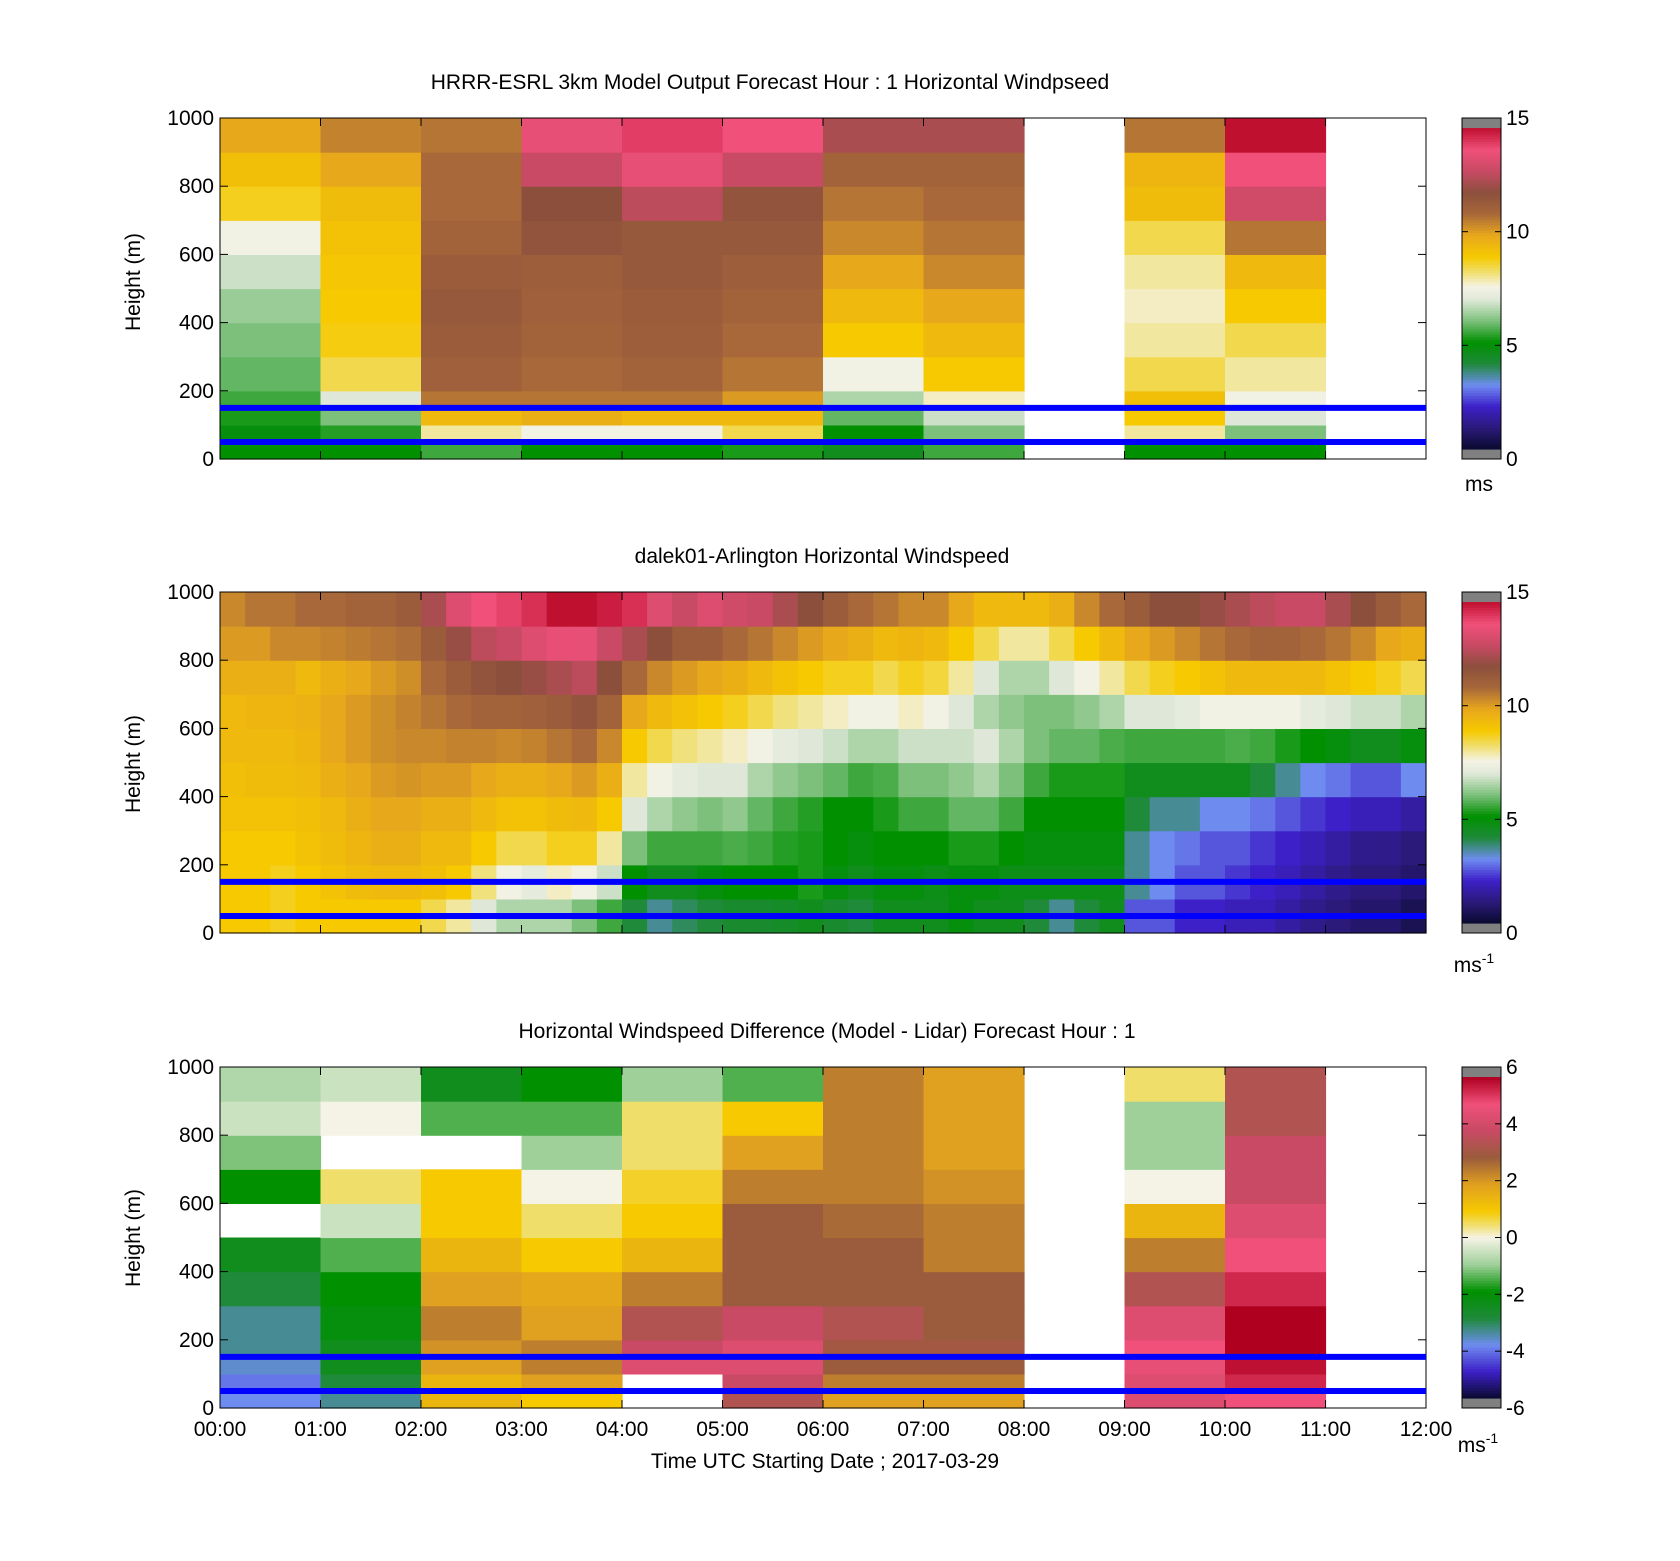 The width and height of the screenshot is (1680, 1561). What do you see at coordinates (1481, 928) in the screenshot?
I see `colorbar-end` at bounding box center [1481, 928].